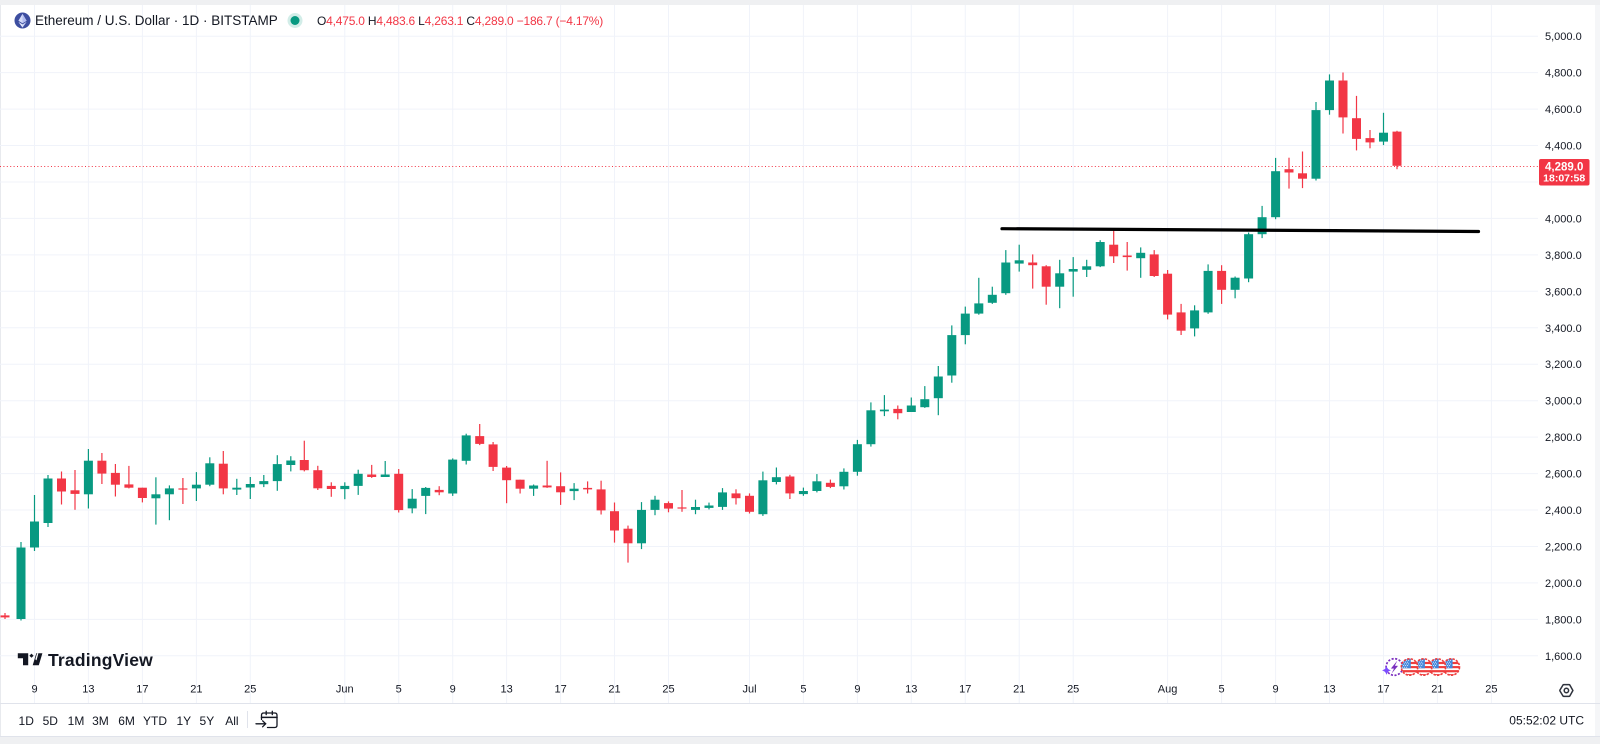 The width and height of the screenshot is (1600, 744). I want to click on svg-text: 5,000.0, so click(1563, 37).